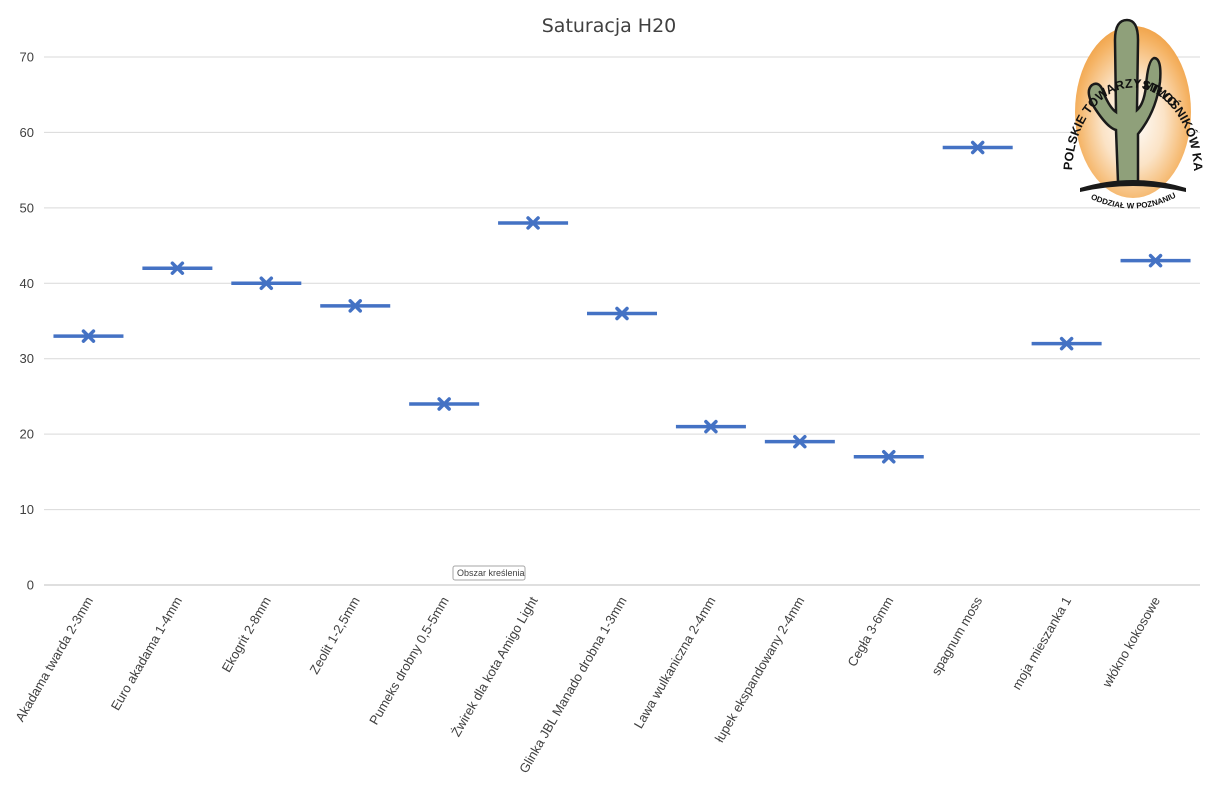  I want to click on x-tick-label: spagnum moss, so click(956, 636).